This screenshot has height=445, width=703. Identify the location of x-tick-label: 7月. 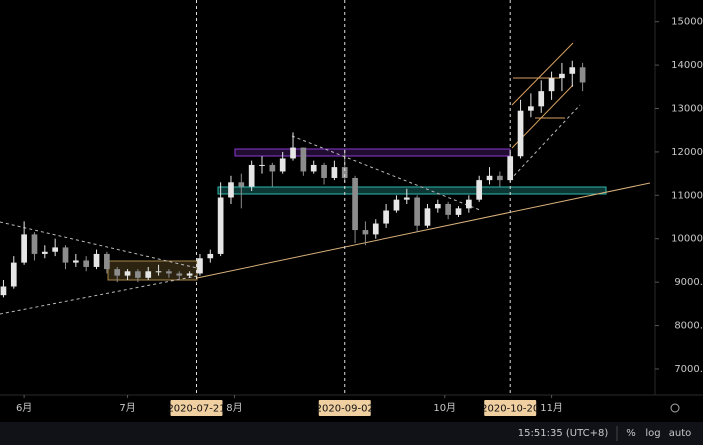
(127, 408).